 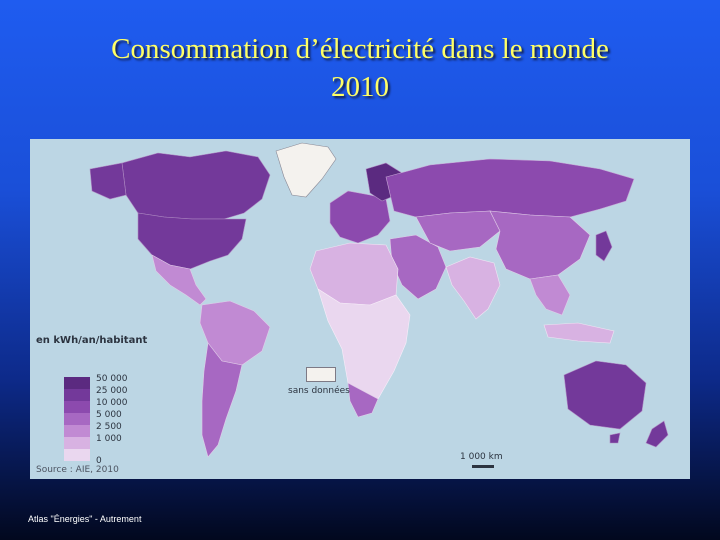 I want to click on title-line-1: Consommation d’électricité dans le monde, so click(x=360, y=49).